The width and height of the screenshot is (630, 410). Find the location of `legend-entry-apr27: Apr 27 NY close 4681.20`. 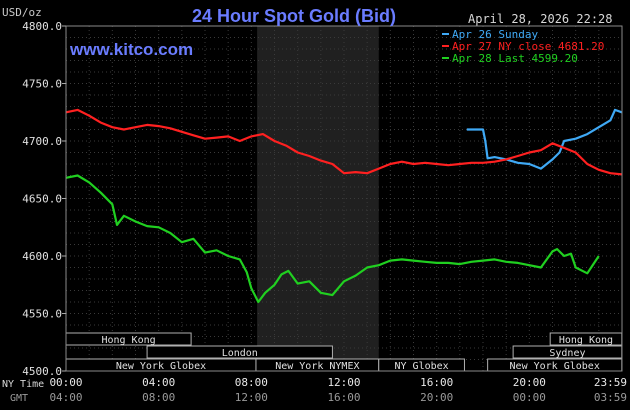

legend-entry-apr27: Apr 27 NY close 4681.20 is located at coordinates (528, 46).